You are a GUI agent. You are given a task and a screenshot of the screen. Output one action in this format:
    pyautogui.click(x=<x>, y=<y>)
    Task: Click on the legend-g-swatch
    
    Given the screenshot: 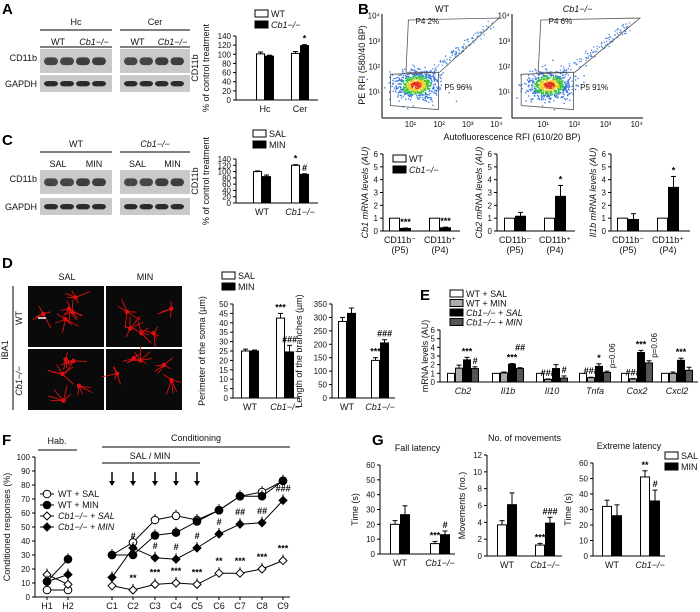 What is the action you would take?
    pyautogui.click(x=671, y=466)
    